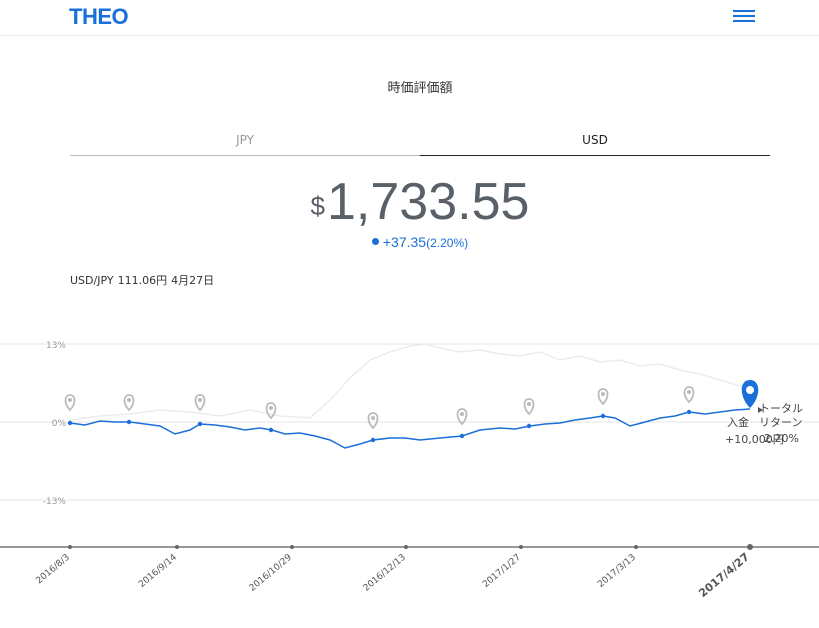 The width and height of the screenshot is (819, 628). Describe the element at coordinates (754, 439) in the screenshot. I see `deposit-value: +10,000円` at that location.